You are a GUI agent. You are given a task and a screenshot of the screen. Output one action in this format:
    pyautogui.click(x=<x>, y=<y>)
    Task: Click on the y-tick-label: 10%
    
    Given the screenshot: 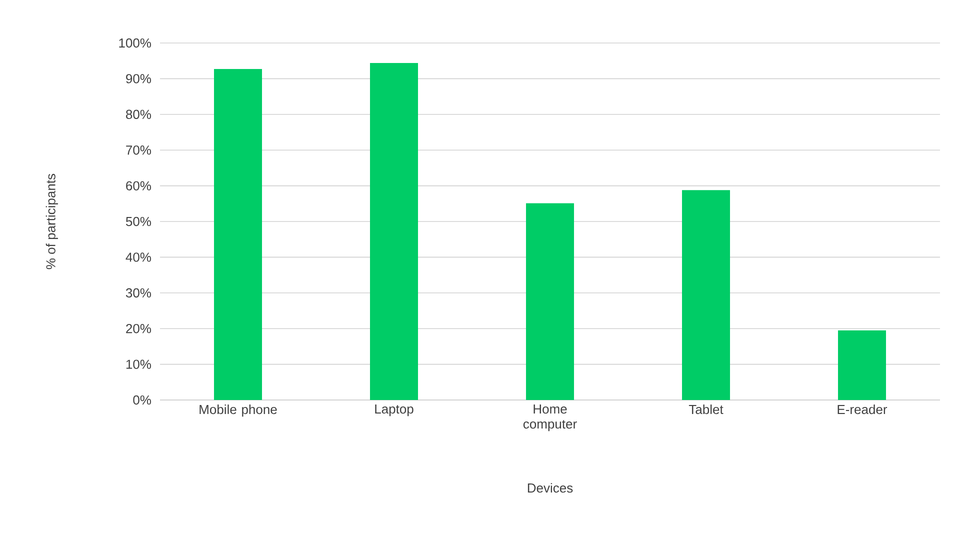 What is the action you would take?
    pyautogui.click(x=138, y=364)
    